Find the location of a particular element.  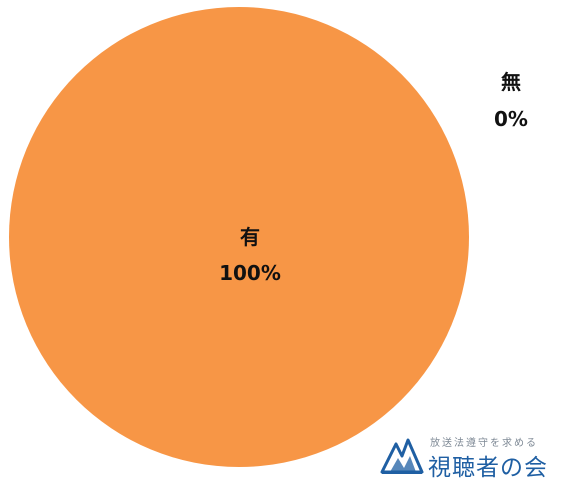

slice-label-yes-percent: 100% is located at coordinates (250, 273).